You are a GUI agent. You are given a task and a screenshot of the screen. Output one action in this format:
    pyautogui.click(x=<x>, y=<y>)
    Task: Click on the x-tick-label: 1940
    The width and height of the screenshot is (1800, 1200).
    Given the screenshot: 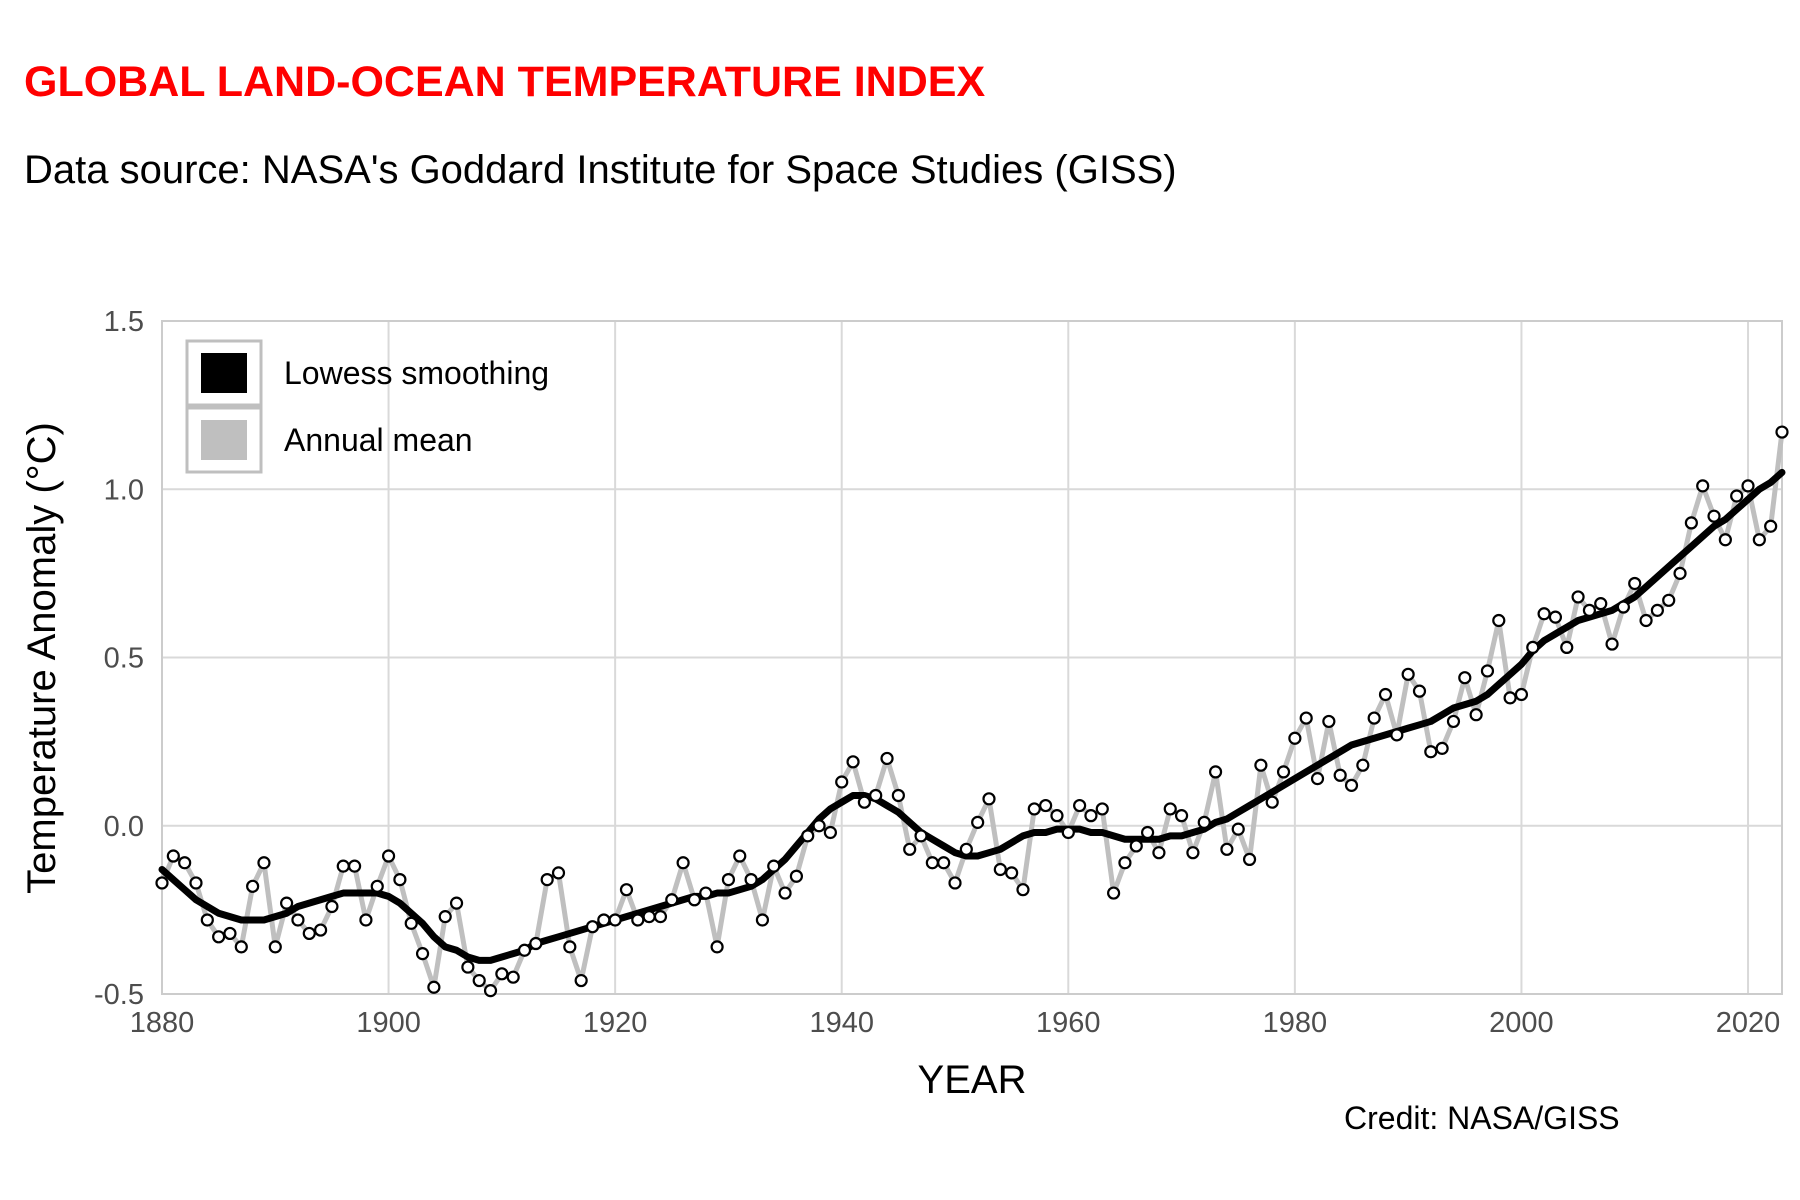 What is the action you would take?
    pyautogui.click(x=841, y=1023)
    